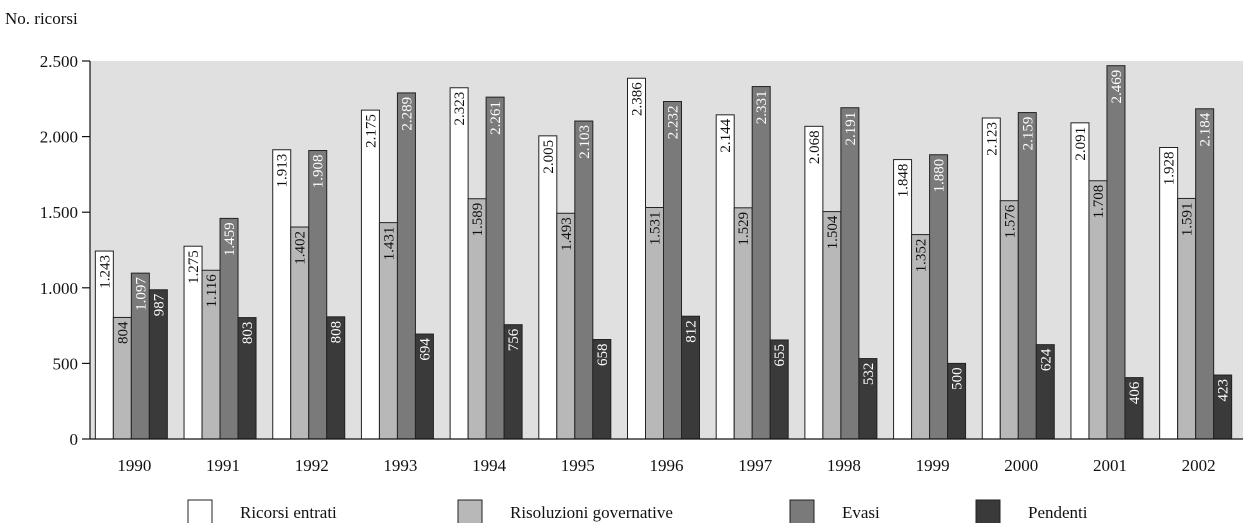 This screenshot has height=523, width=1243. I want to click on y-tick-label: 1.500, so click(59, 212).